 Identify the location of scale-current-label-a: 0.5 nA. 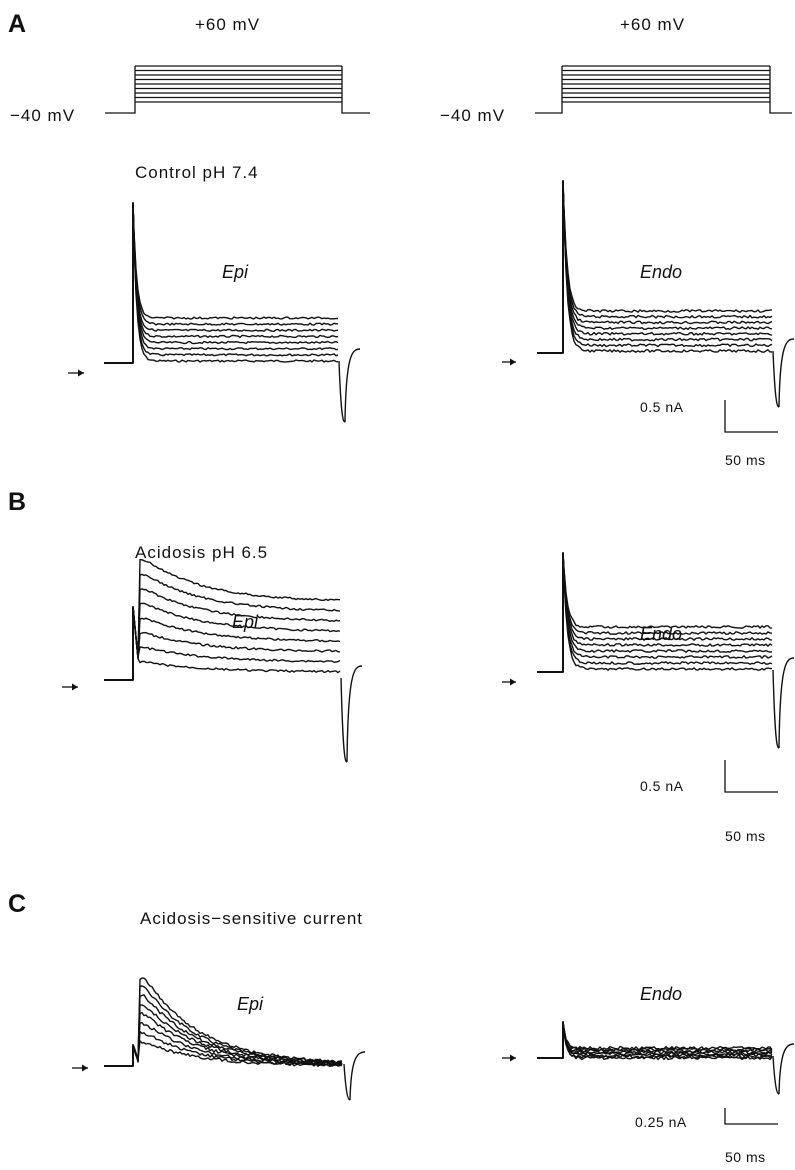
(662, 407).